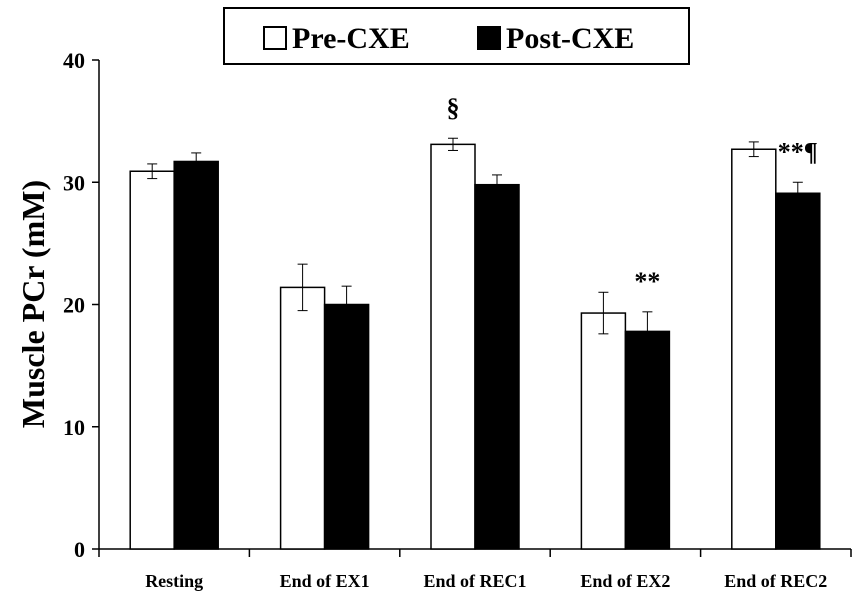 This screenshot has width=855, height=596. Describe the element at coordinates (351, 38) in the screenshot. I see `legend-label-pre-cxe: Pre-CXE` at that location.